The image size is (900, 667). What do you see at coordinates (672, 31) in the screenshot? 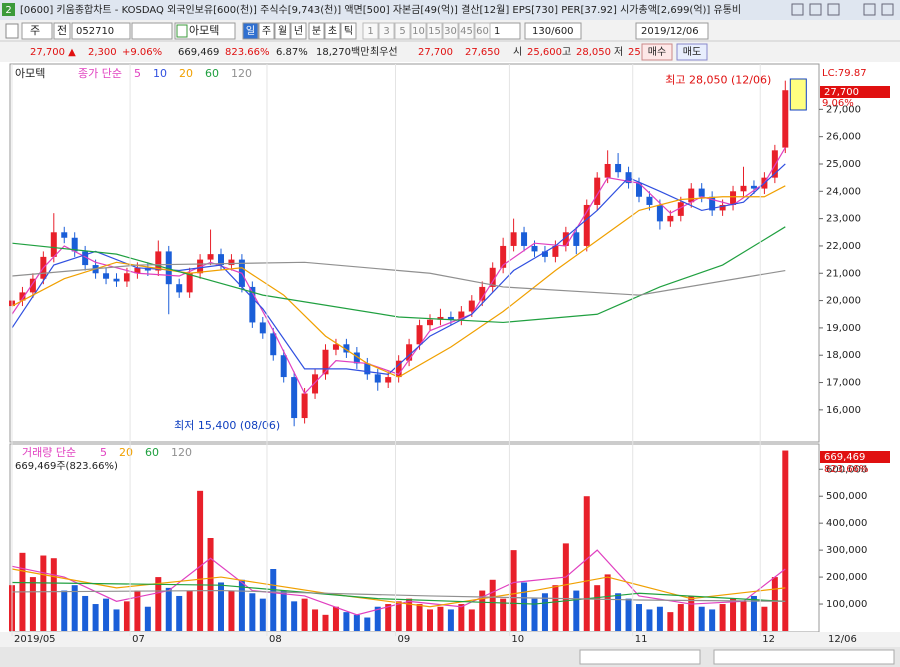
I see `date-box` at bounding box center [672, 31].